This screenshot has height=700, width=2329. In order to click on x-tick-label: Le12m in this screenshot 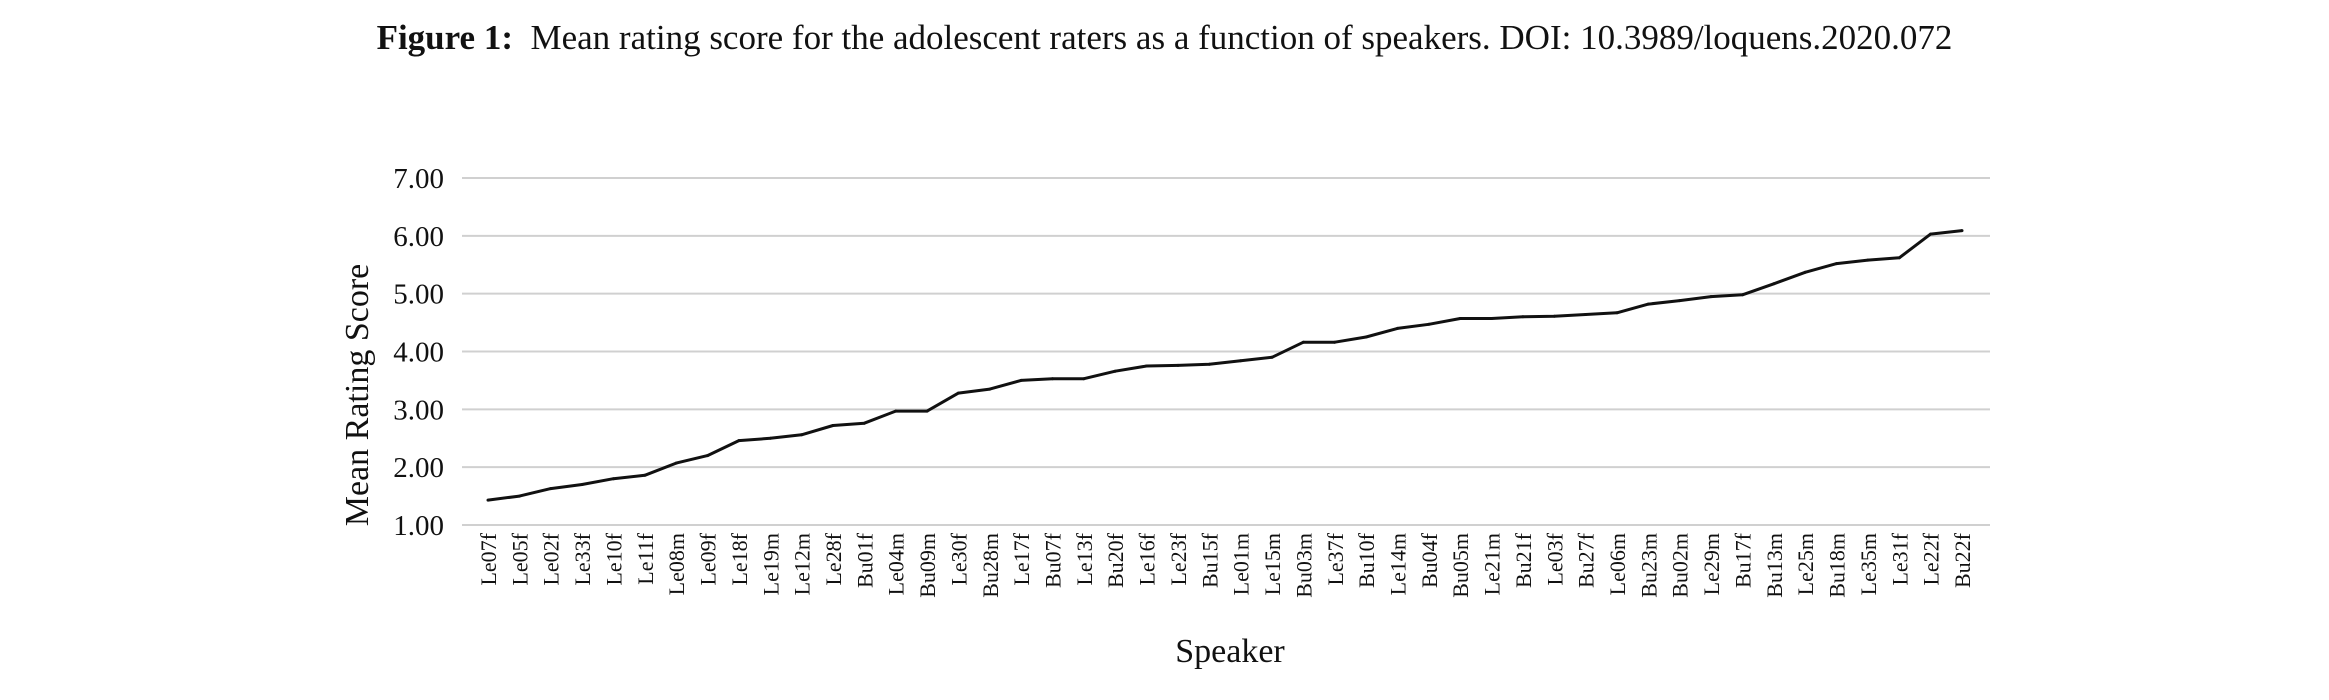, I will do `click(802, 564)`.